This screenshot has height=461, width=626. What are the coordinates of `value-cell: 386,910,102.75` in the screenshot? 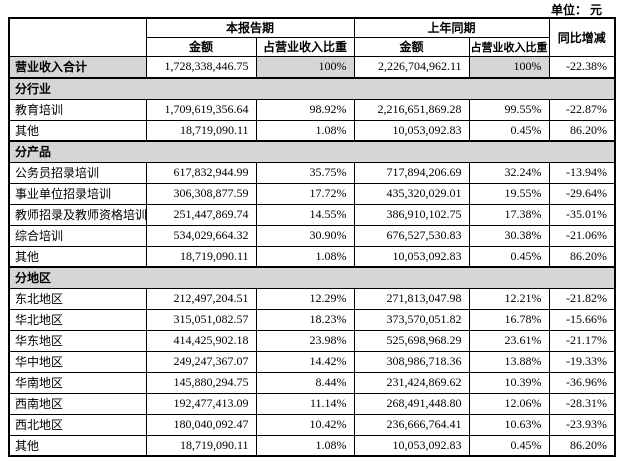 It's located at (411, 214).